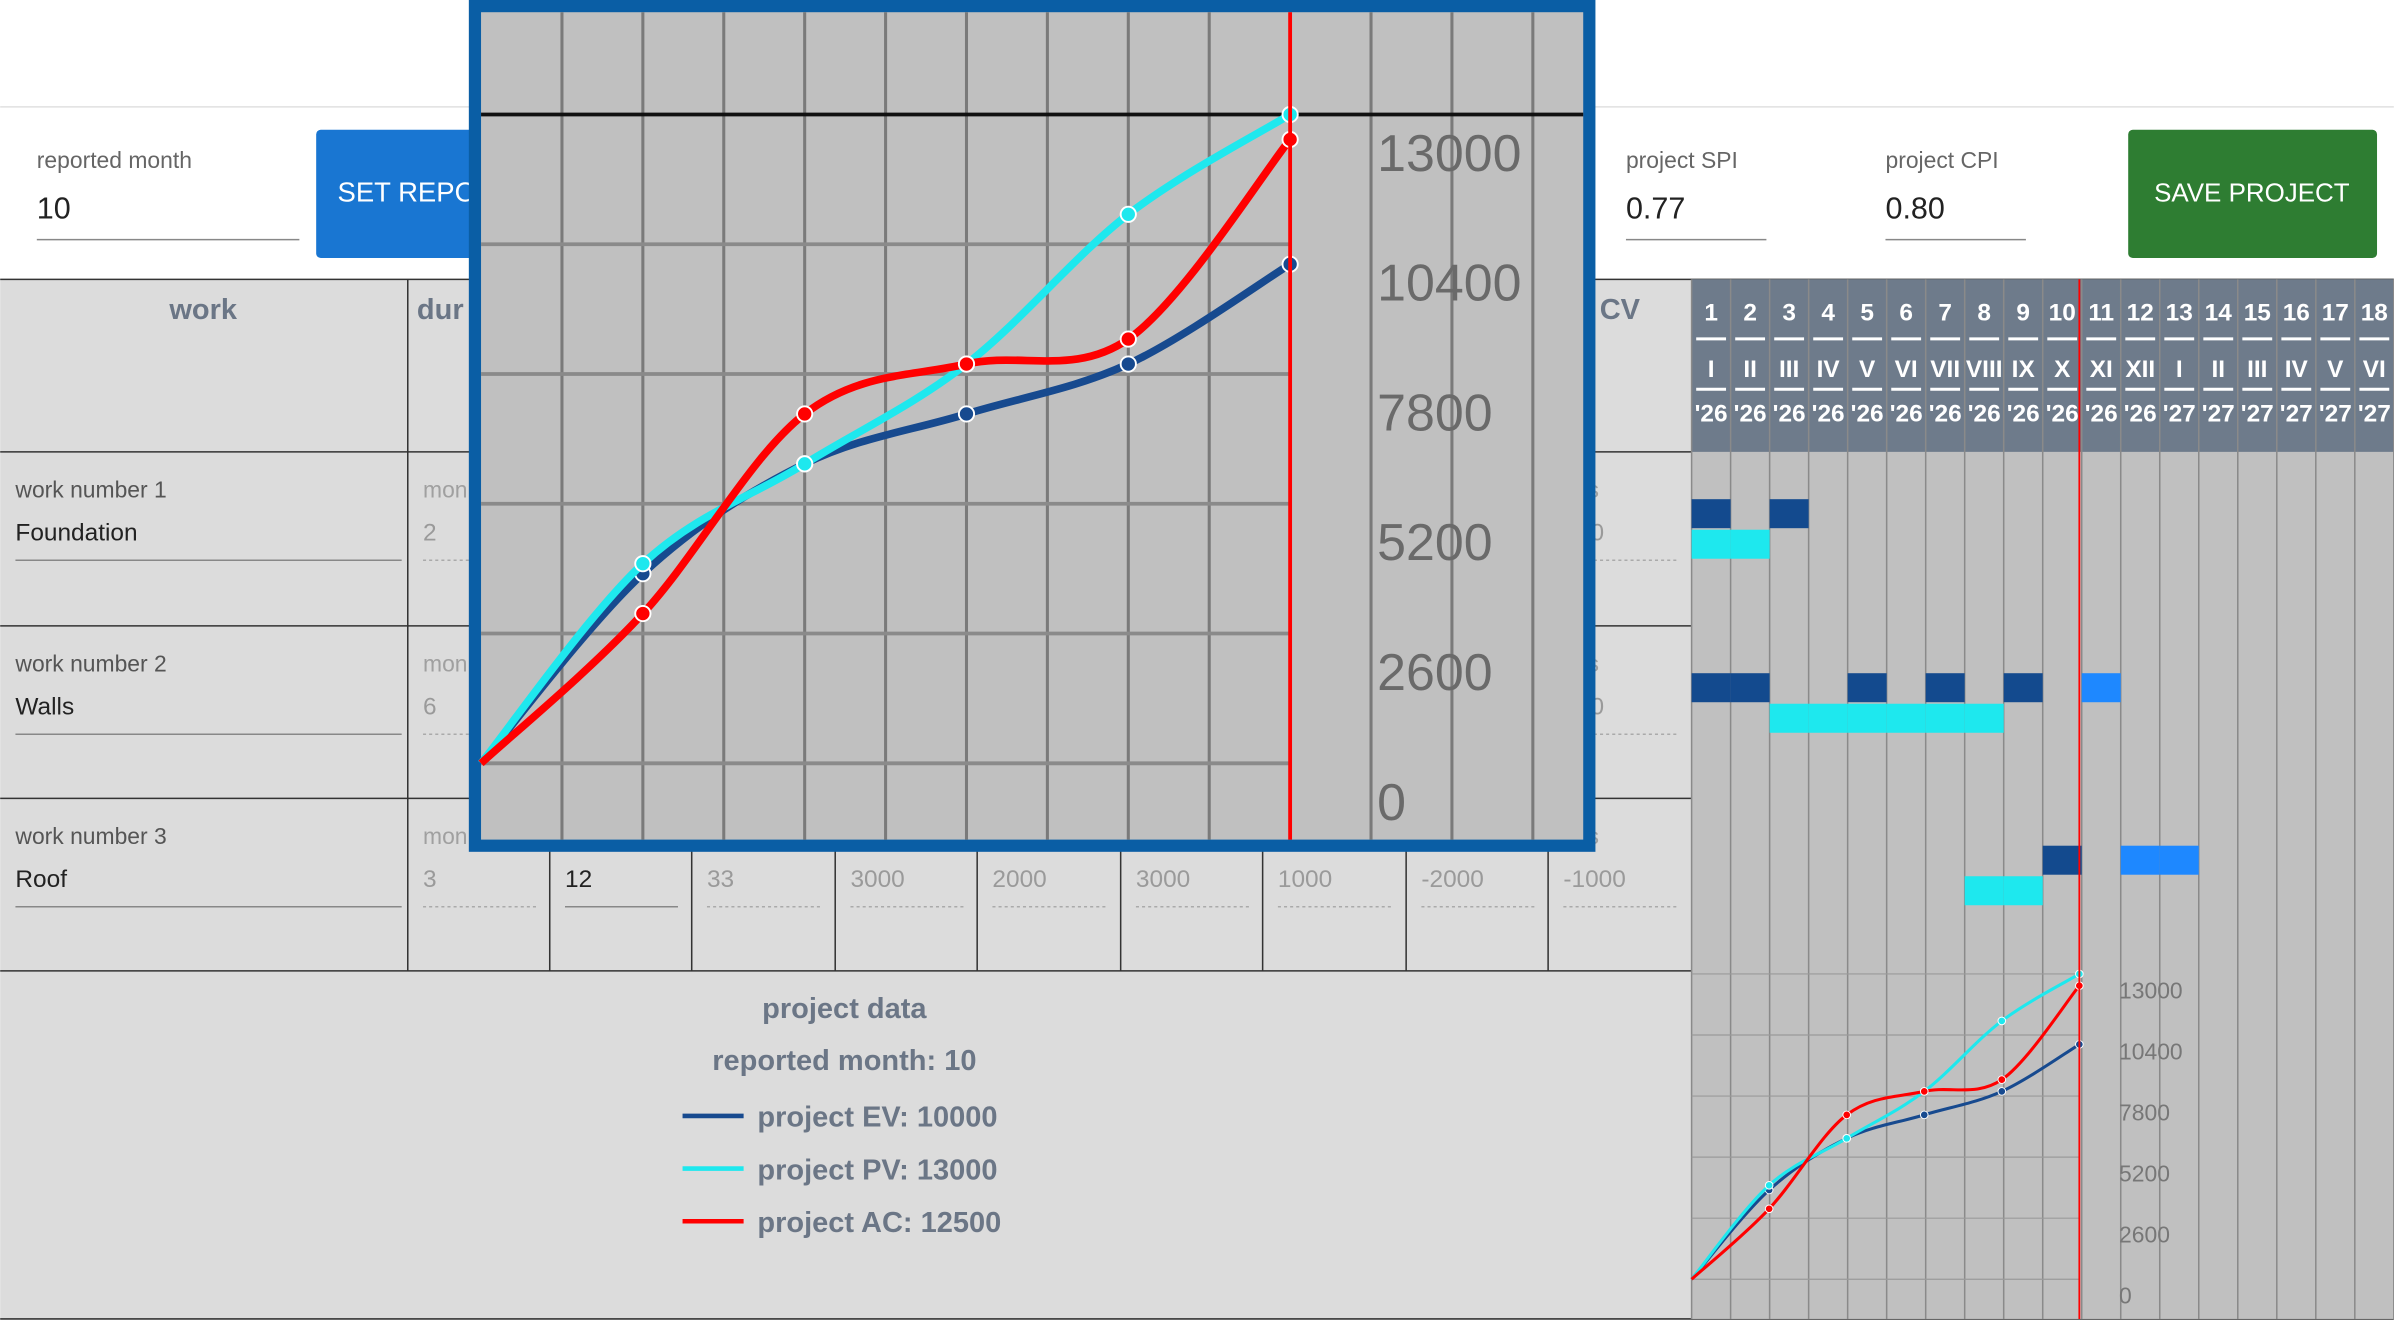 Image resolution: width=2394 pixels, height=1322 pixels. I want to click on month-roman: XI, so click(2101, 369).